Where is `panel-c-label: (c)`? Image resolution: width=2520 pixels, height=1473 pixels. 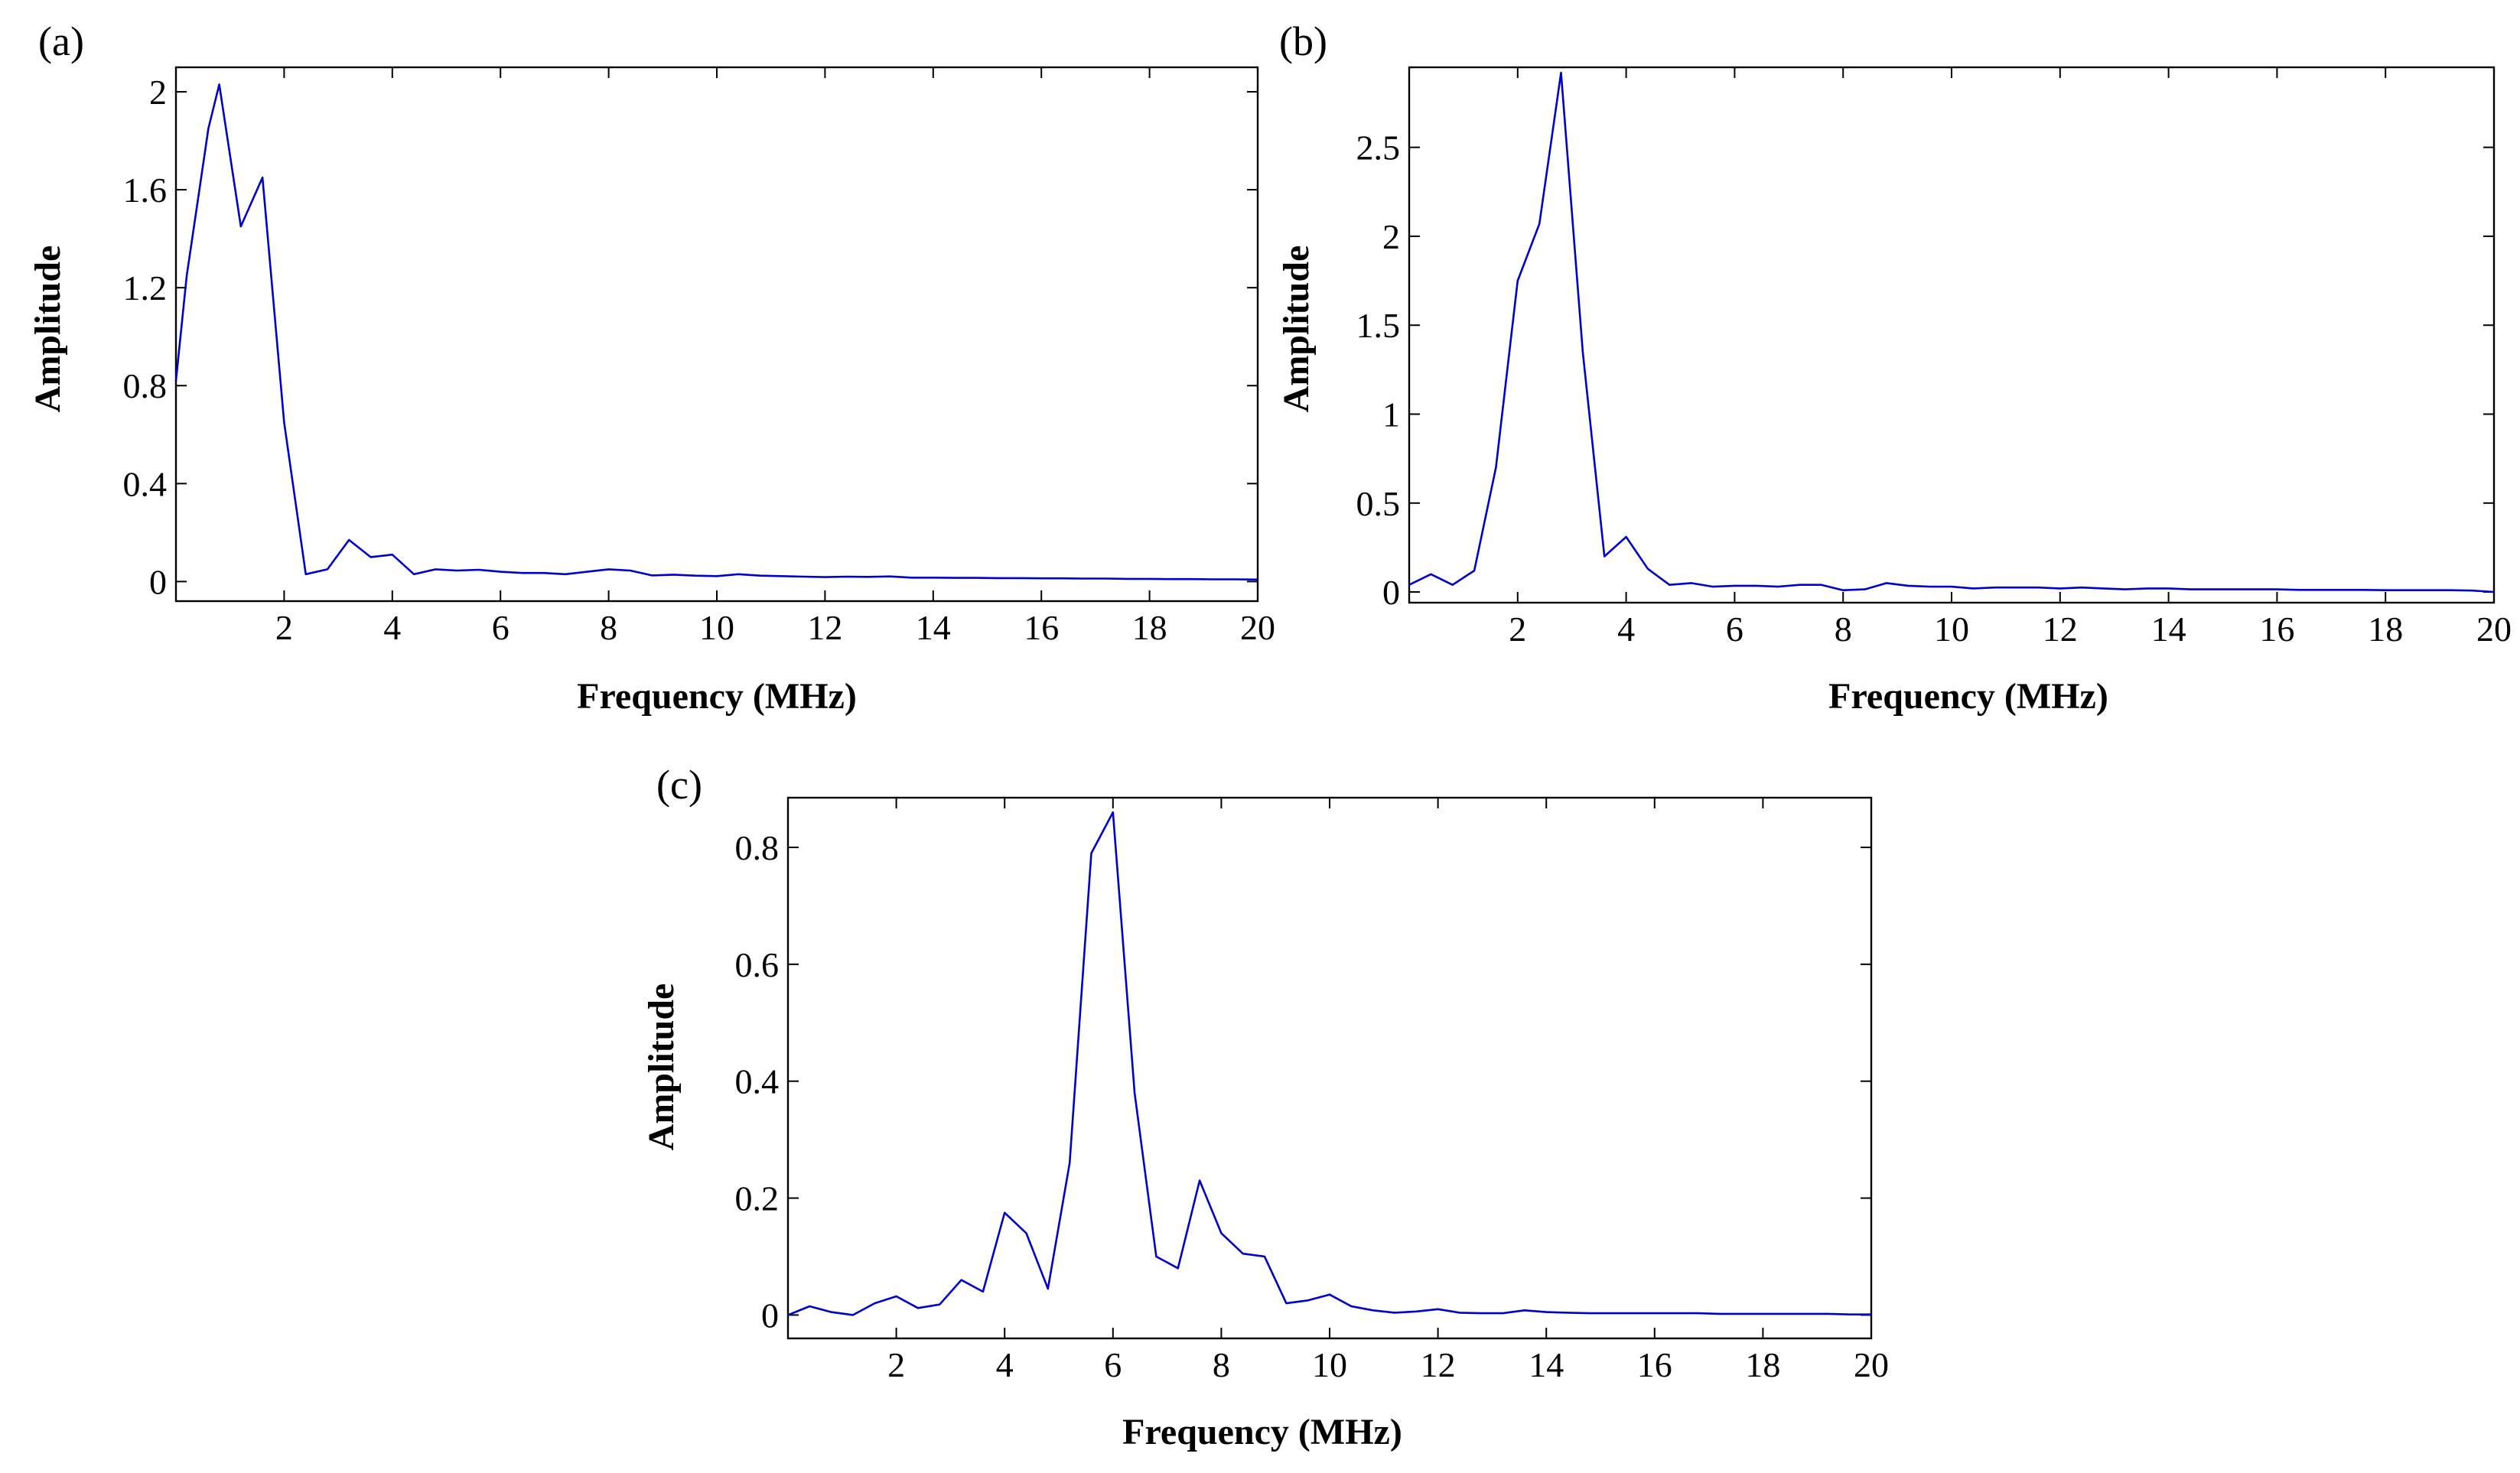 panel-c-label: (c) is located at coordinates (679, 785).